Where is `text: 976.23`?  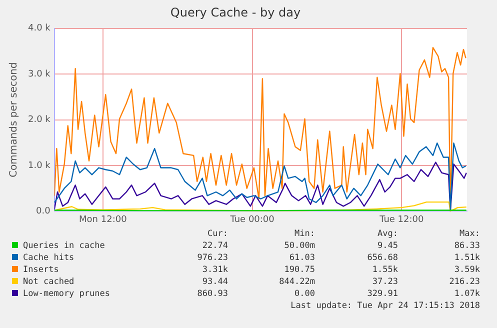
text: 976.23 is located at coordinates (212, 258).